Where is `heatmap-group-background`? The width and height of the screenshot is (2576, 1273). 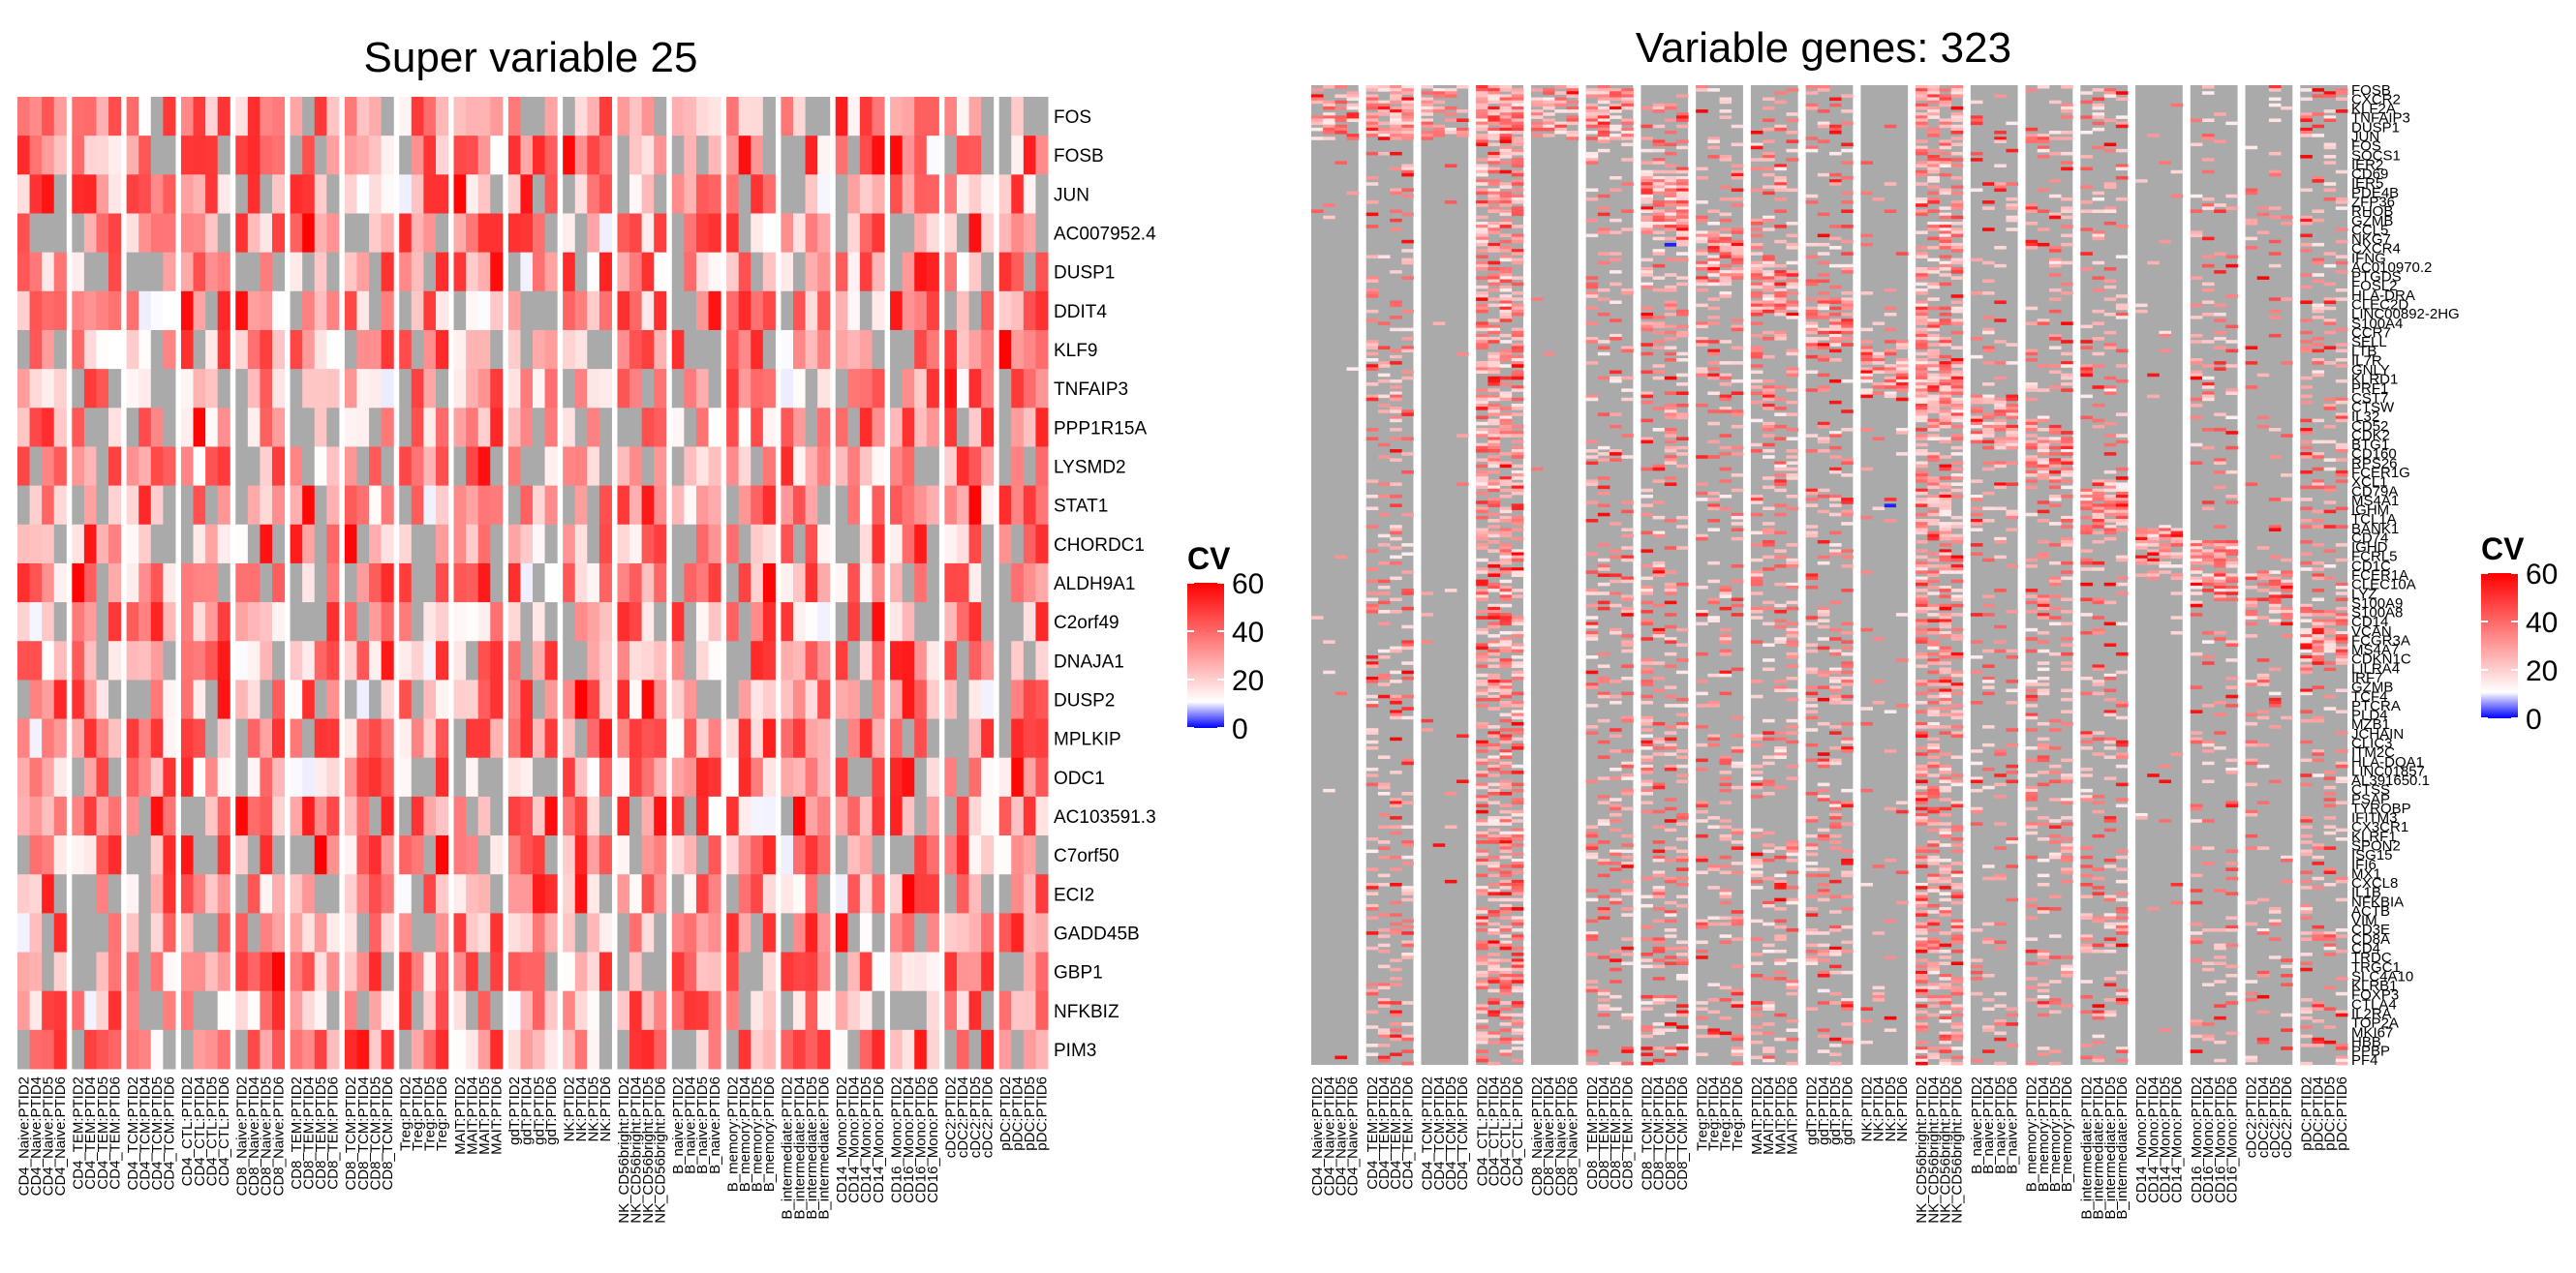
heatmap-group-background is located at coordinates (1994, 575).